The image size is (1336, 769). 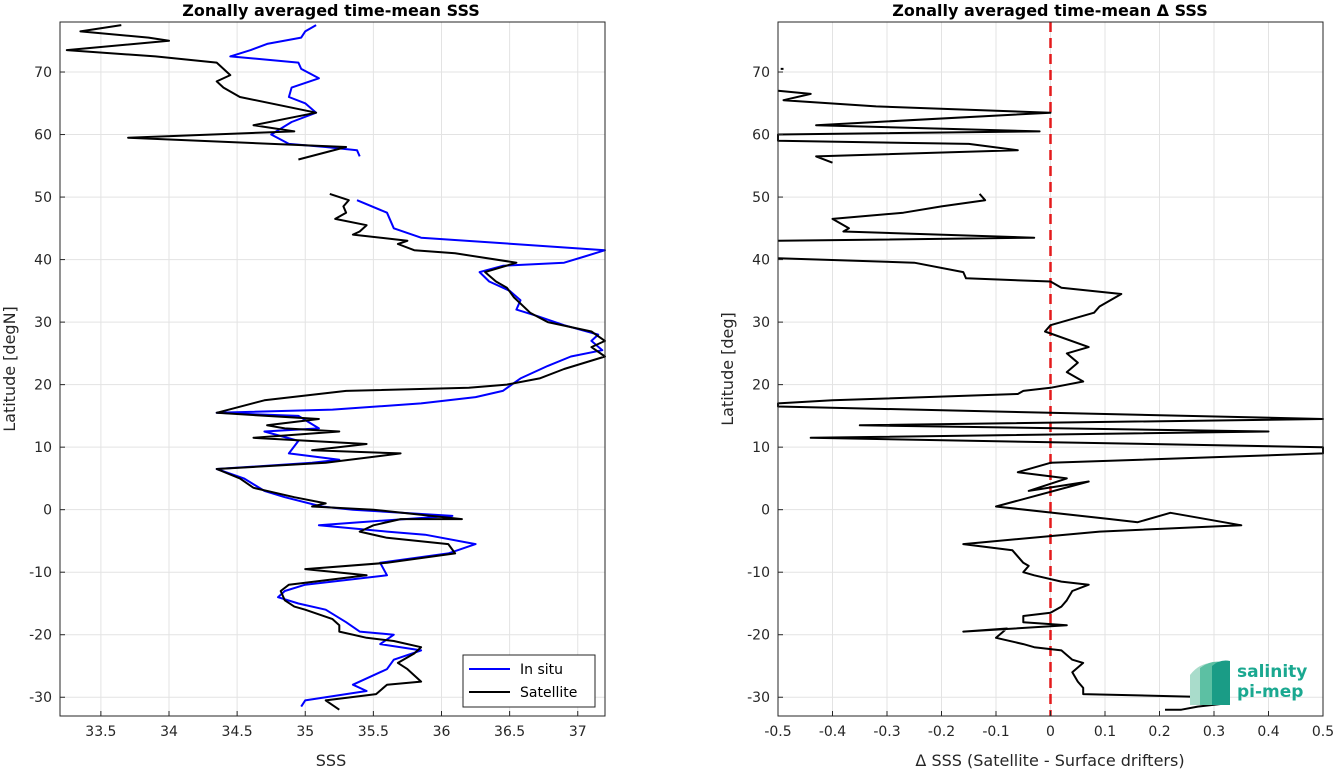 What do you see at coordinates (727, 369) in the screenshot?
I see `right-y-axis-label: Latitude [deg]` at bounding box center [727, 369].